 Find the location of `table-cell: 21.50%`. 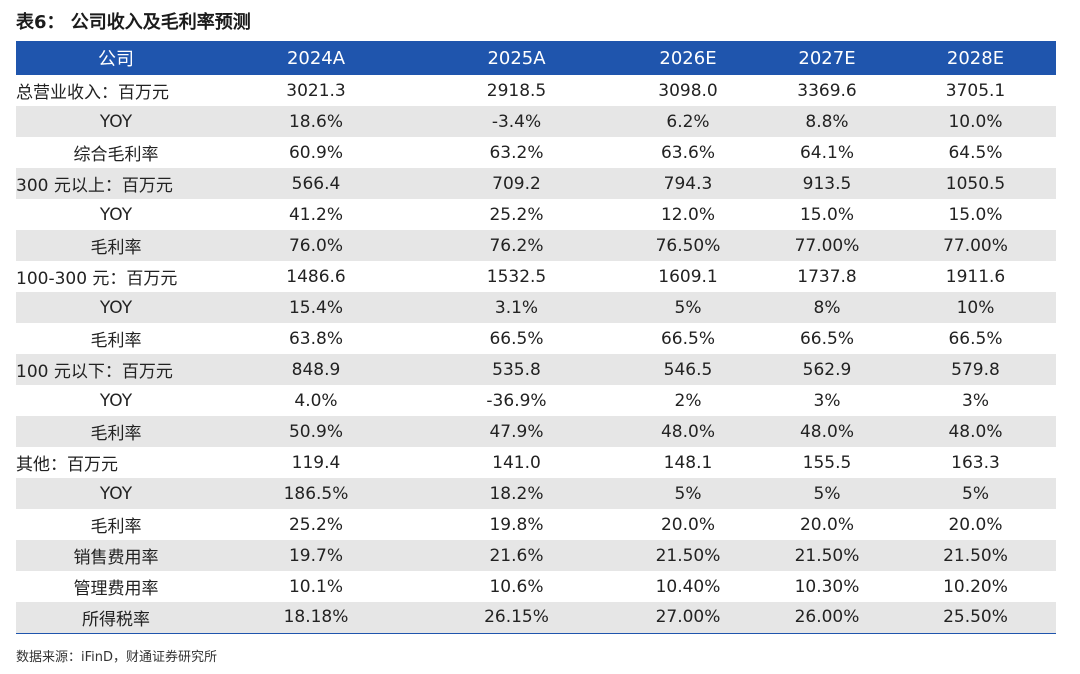

table-cell: 21.50% is located at coordinates (827, 555).